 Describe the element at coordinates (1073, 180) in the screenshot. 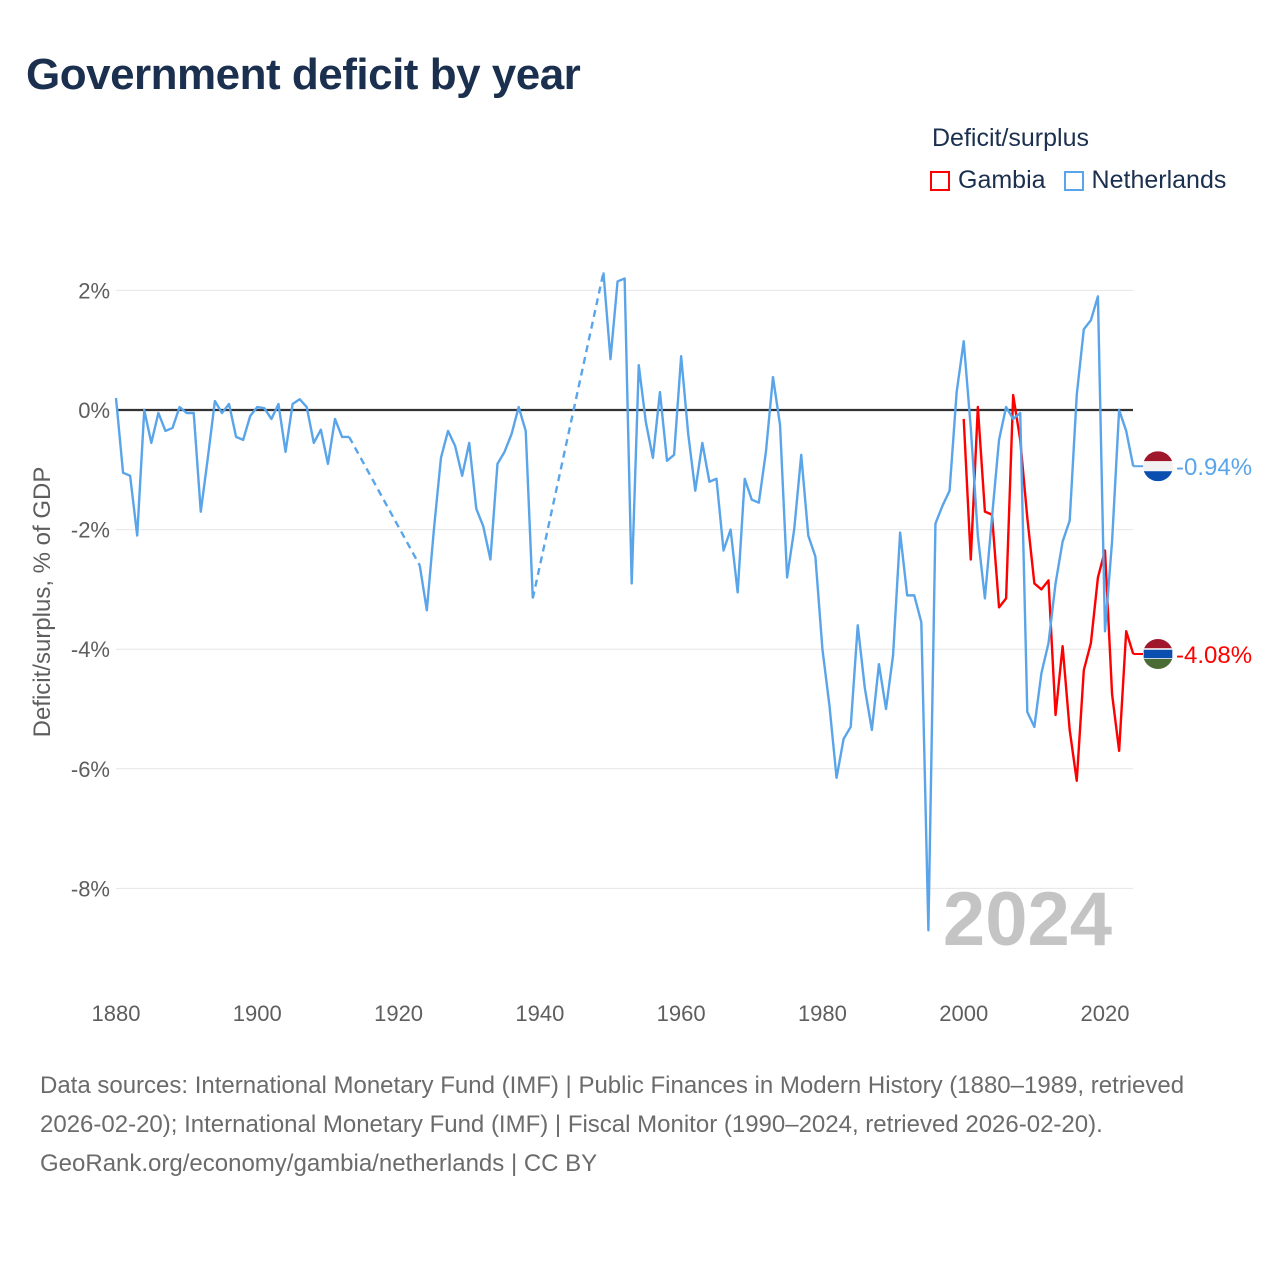

I see `legend-swatch-netherlands` at that location.